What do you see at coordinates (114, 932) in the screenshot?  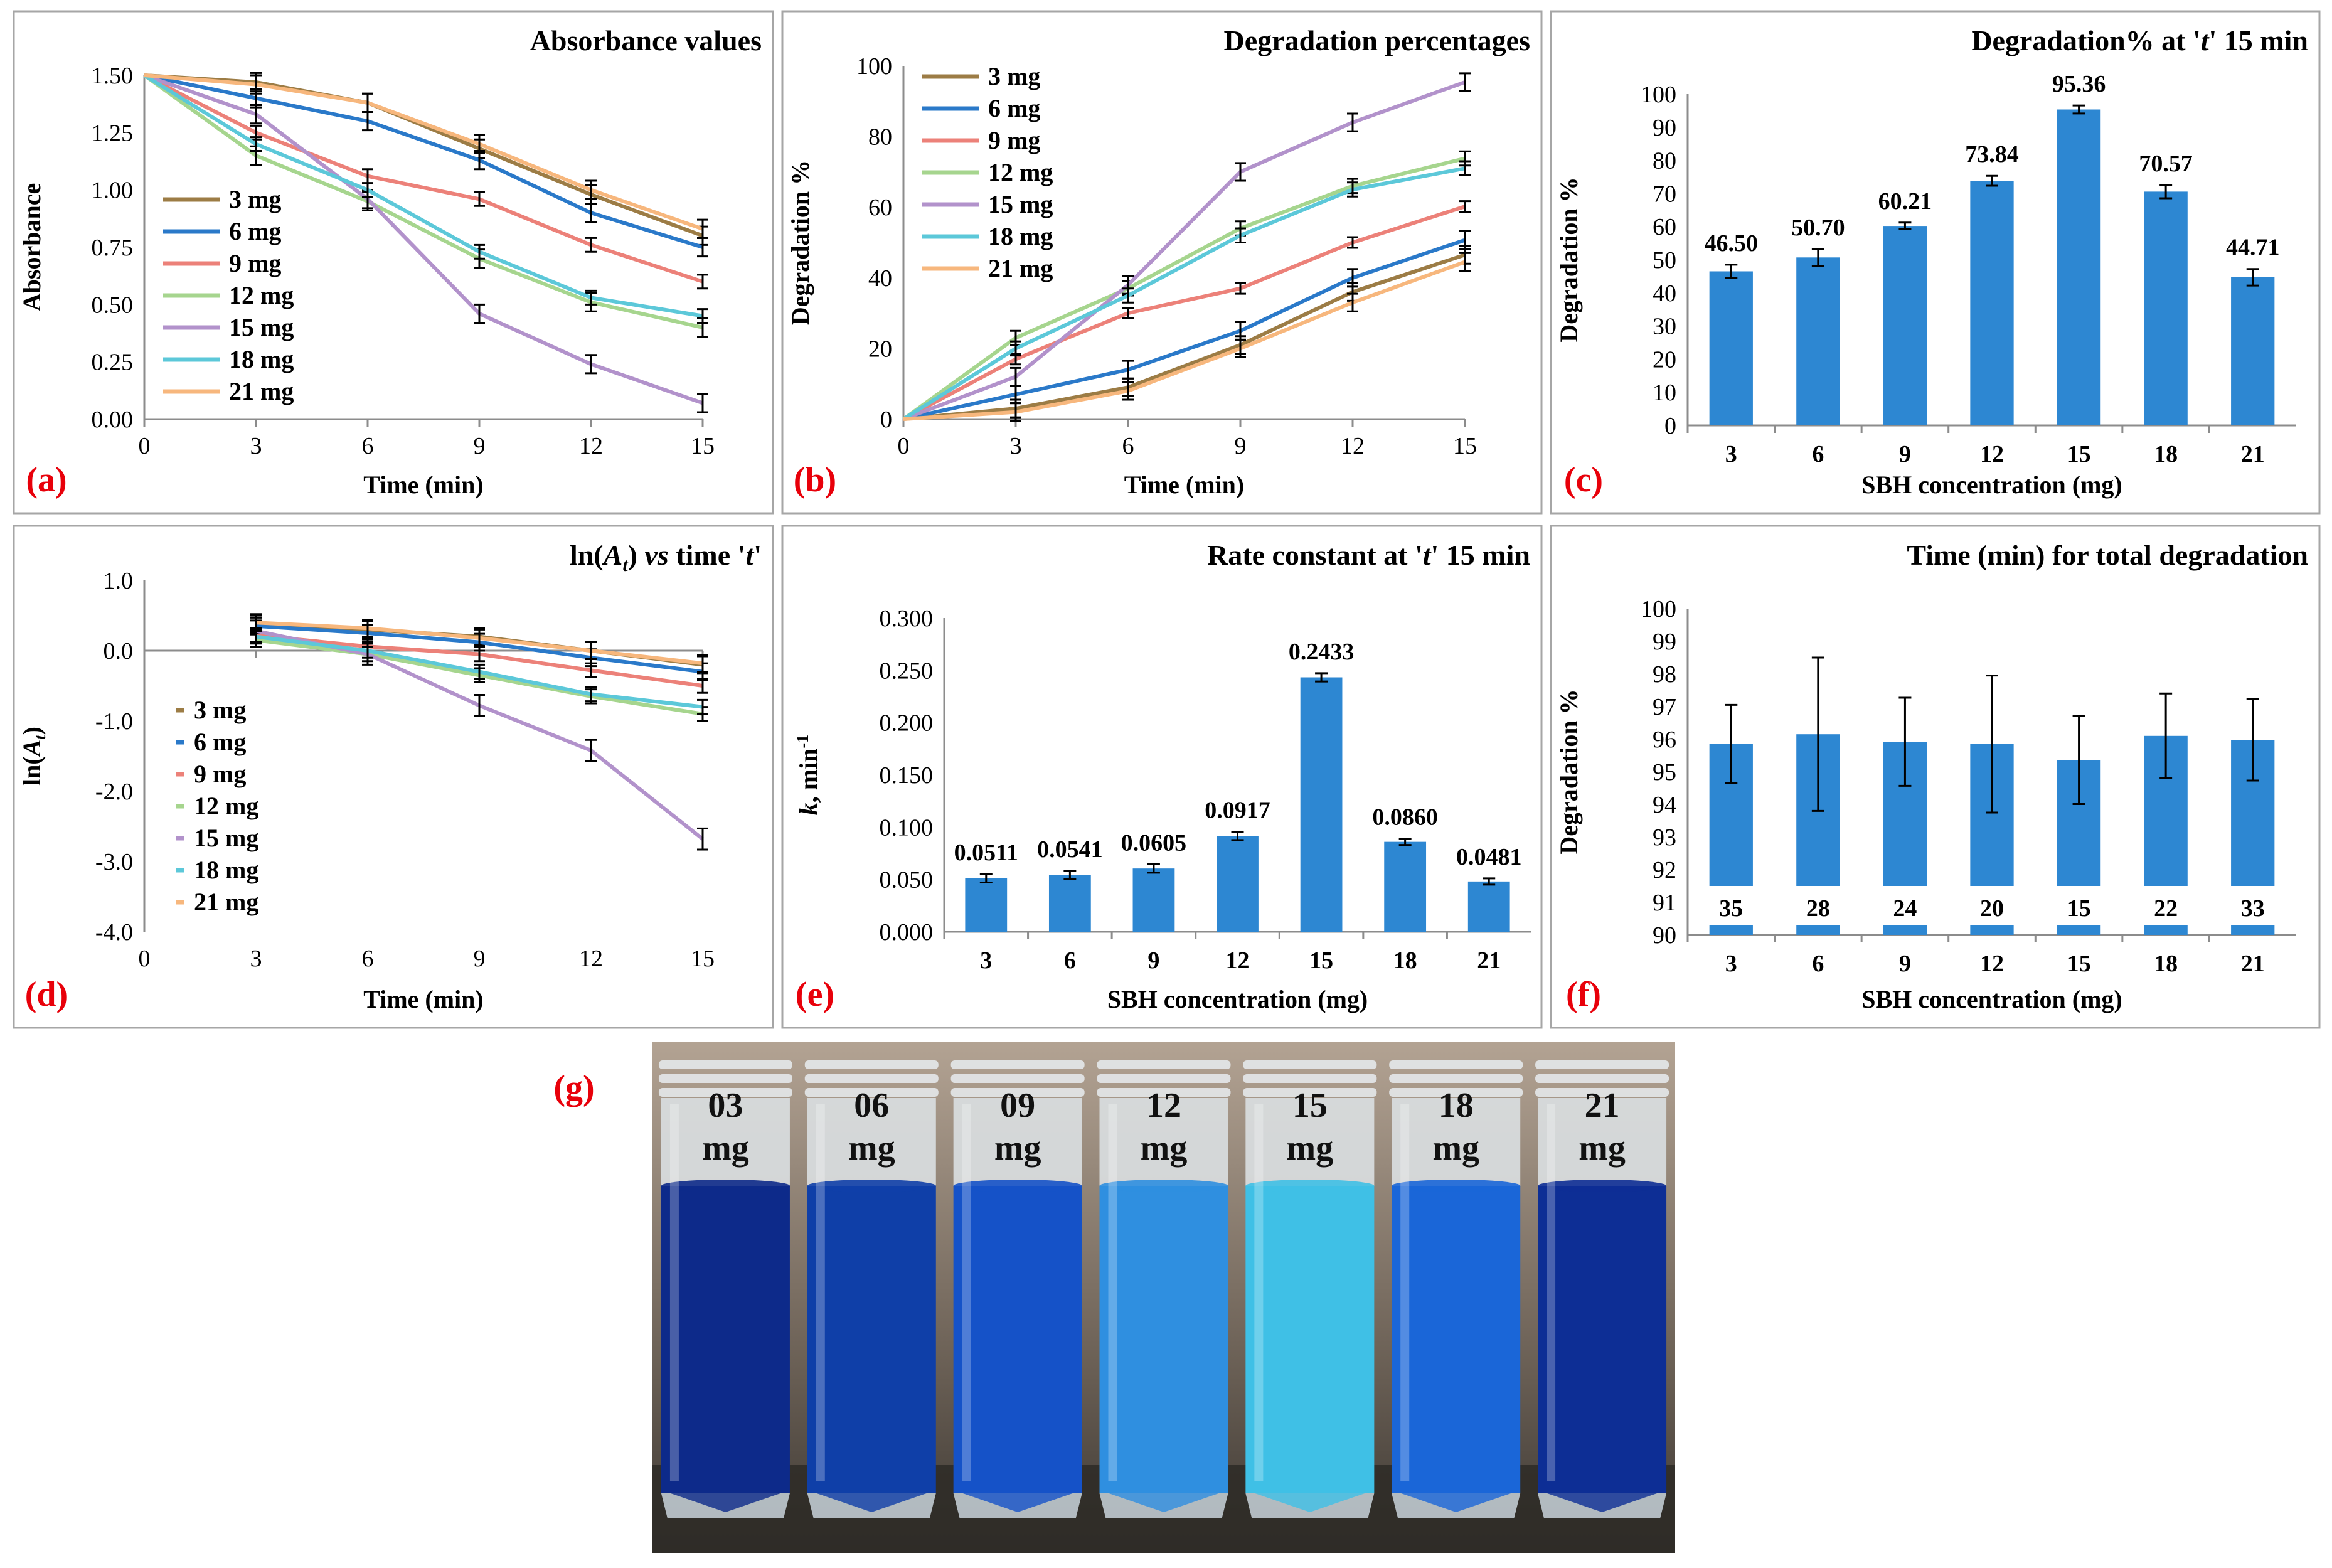 I see `y-tick-label: -4.0` at bounding box center [114, 932].